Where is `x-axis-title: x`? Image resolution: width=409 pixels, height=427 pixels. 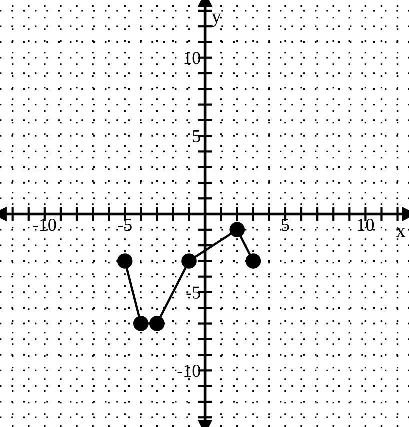 x-axis-title: x is located at coordinates (401, 233).